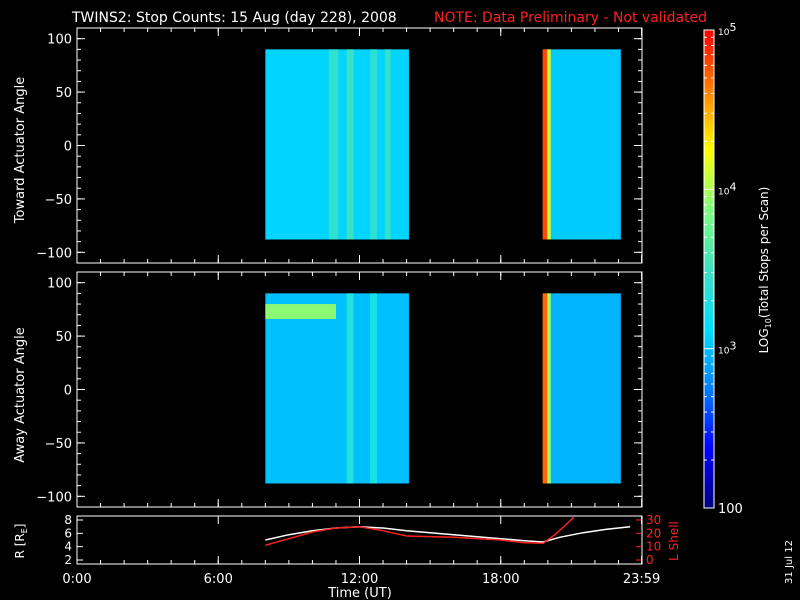  Describe the element at coordinates (727, 188) in the screenshot. I see `colorbar-tick-label: 10⁴` at that location.